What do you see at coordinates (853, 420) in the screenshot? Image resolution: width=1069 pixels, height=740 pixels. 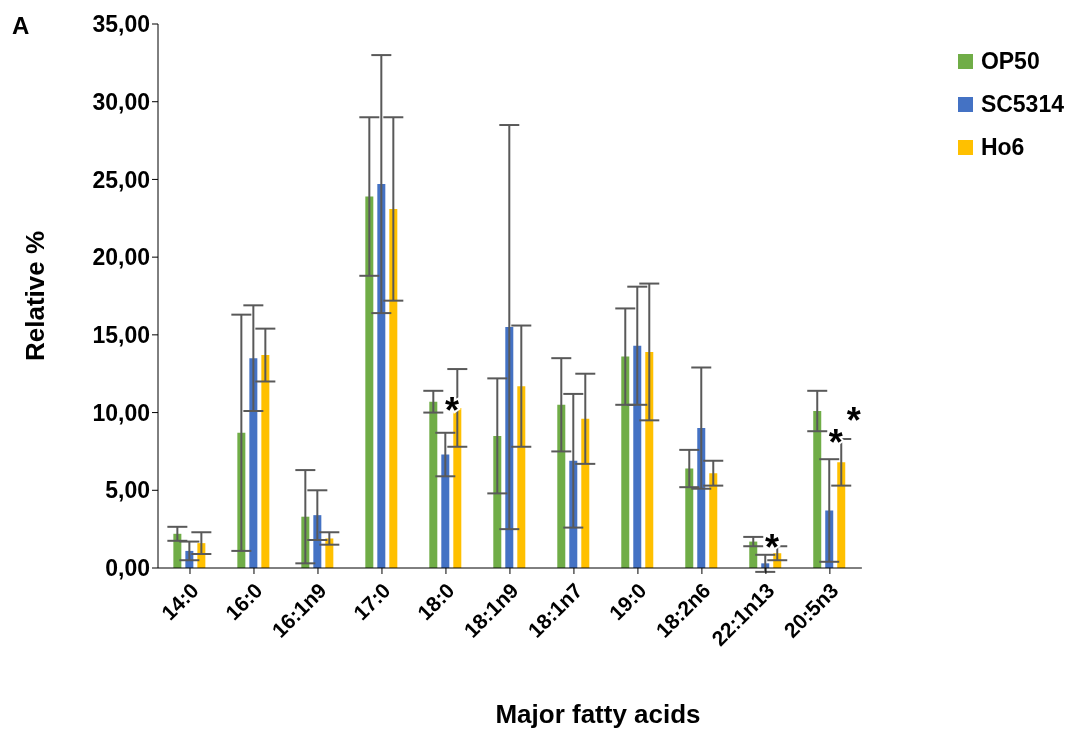 I see `annotation: *` at bounding box center [853, 420].